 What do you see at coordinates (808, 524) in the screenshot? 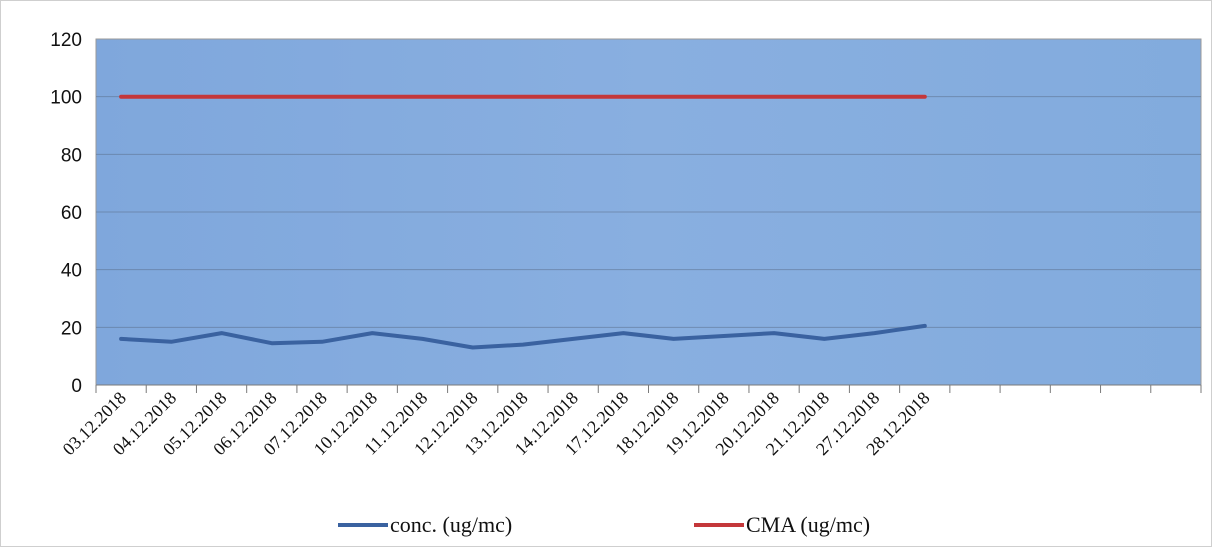
I see `legend-label: CMA (ug/mc)` at bounding box center [808, 524].